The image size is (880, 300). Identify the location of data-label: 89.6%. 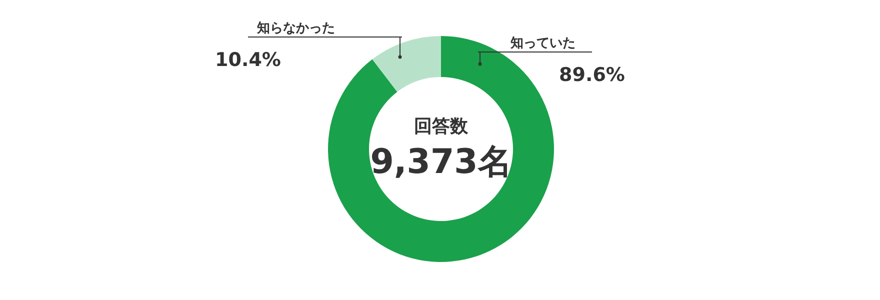
(592, 75).